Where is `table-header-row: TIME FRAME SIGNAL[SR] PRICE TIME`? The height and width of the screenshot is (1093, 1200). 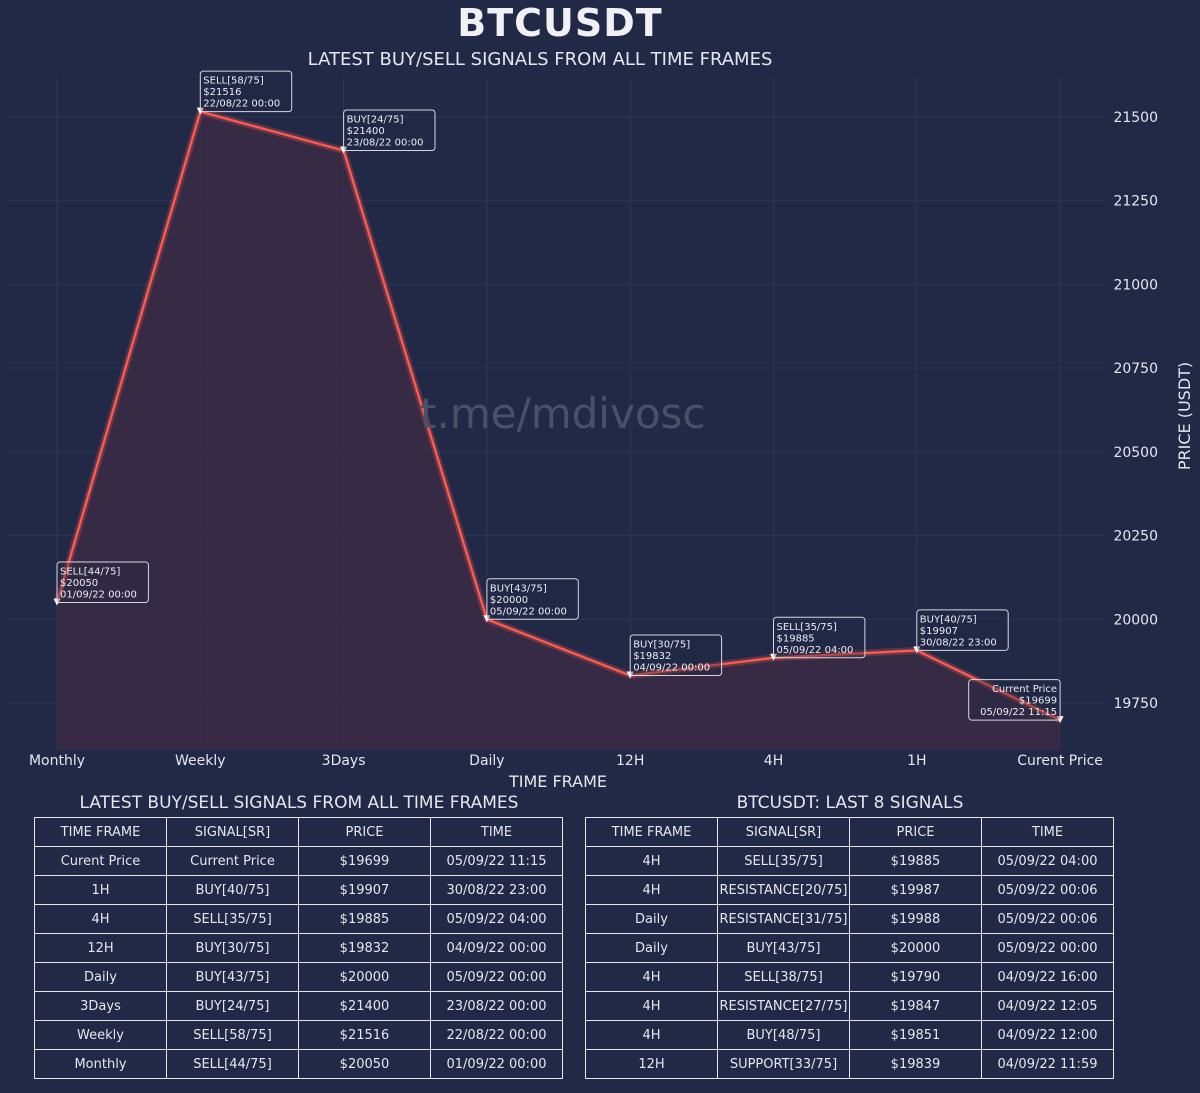 table-header-row: TIME FRAME SIGNAL[SR] PRICE TIME is located at coordinates (849, 832).